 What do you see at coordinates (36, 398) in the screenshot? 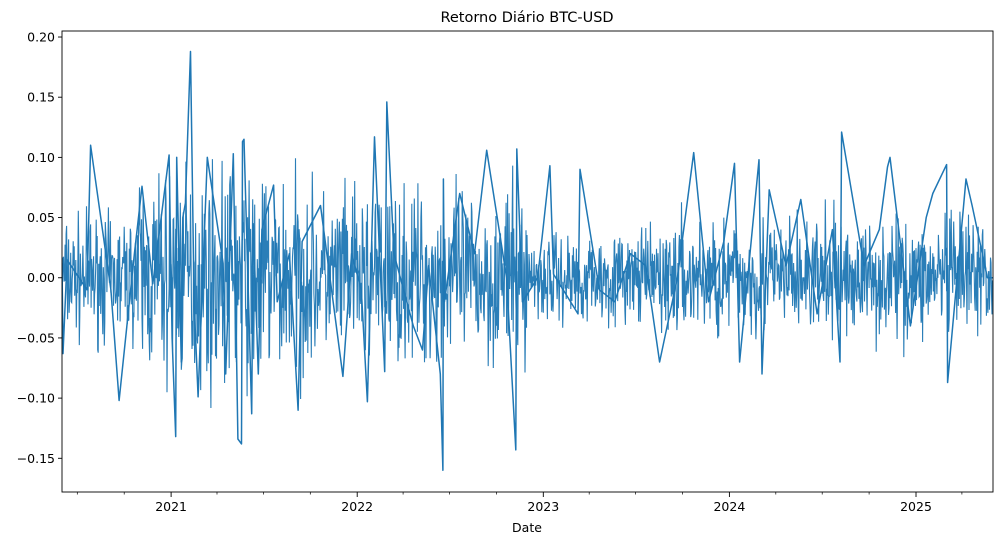
I see `y-tick-label: −0.10` at bounding box center [36, 398].